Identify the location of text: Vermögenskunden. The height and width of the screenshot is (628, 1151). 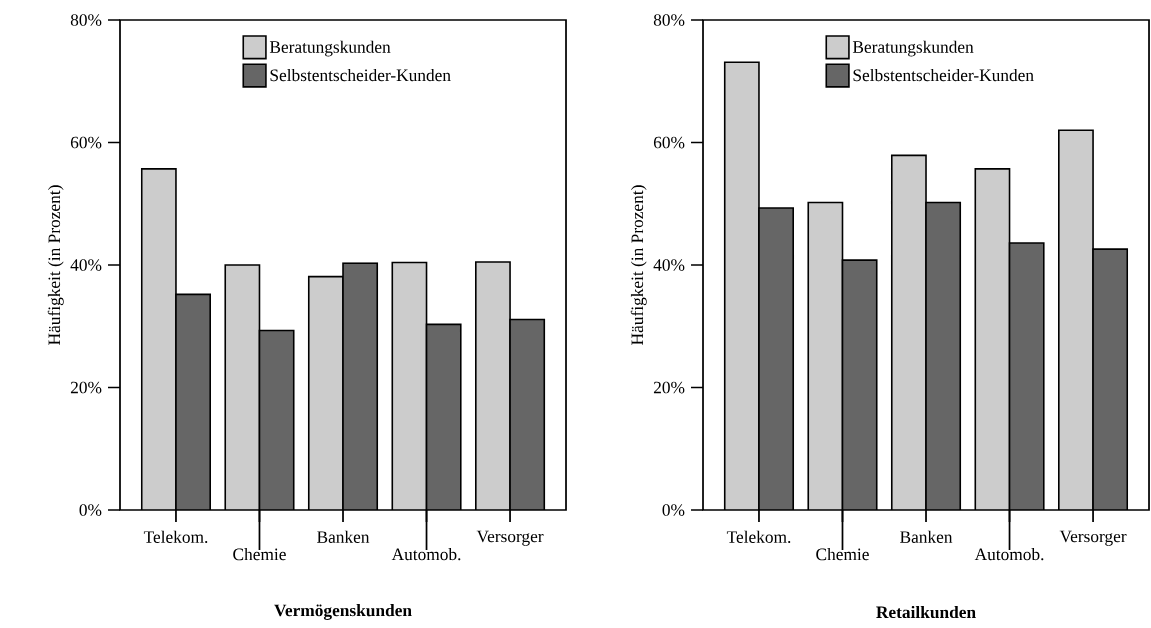
(343, 612).